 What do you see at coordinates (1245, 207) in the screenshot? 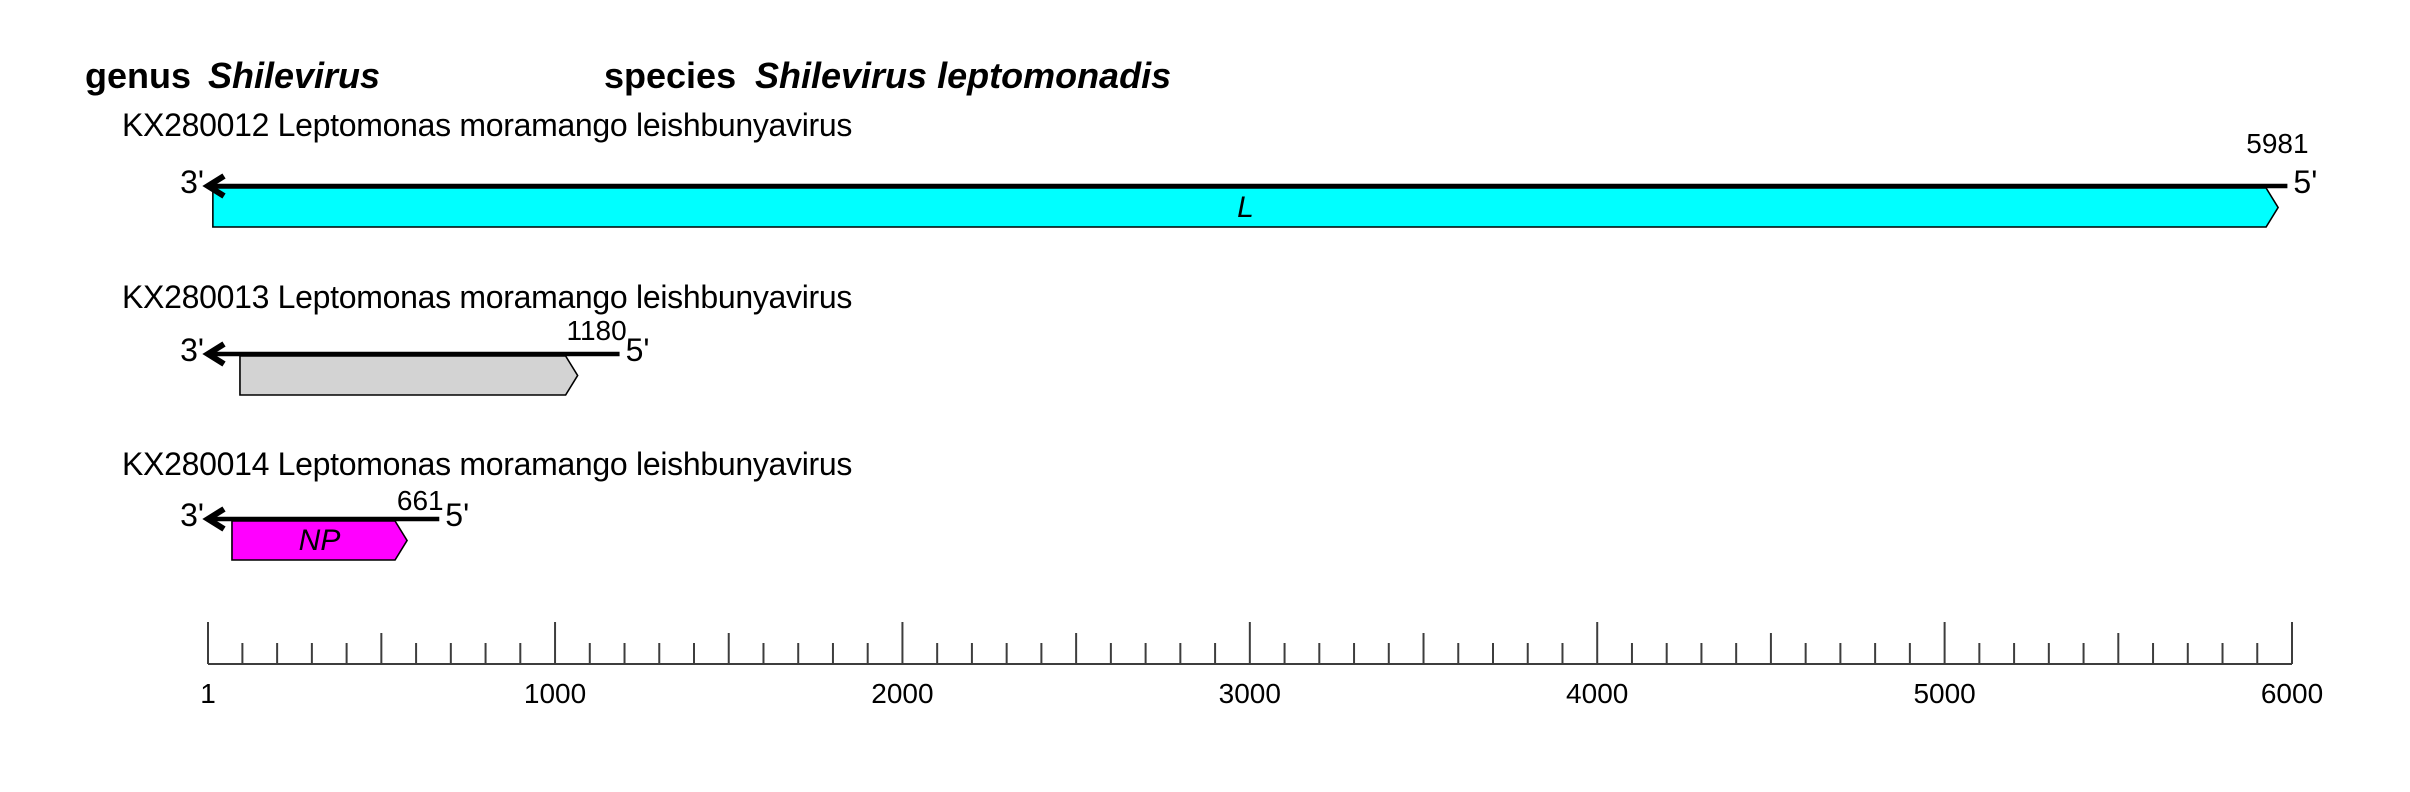
I see `gene-label-L: L` at bounding box center [1245, 207].